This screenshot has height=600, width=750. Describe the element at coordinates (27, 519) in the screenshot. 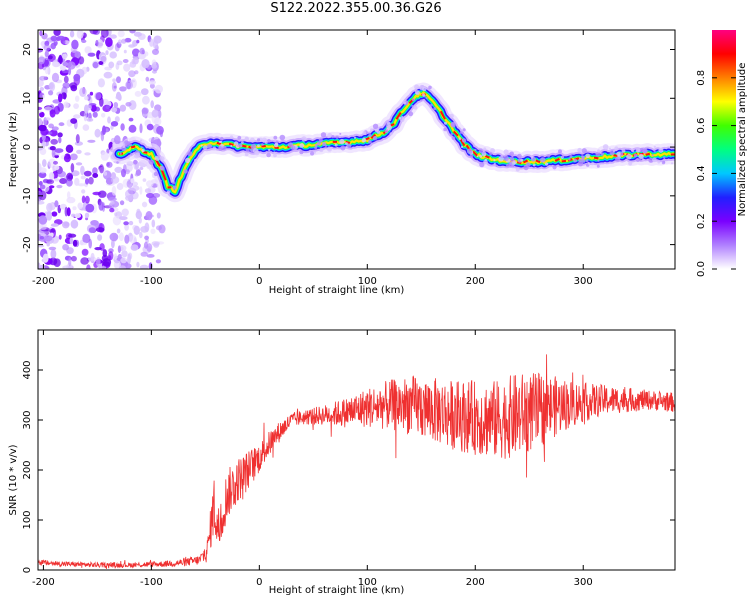

I see `snr-y-tick-label: 100` at that location.